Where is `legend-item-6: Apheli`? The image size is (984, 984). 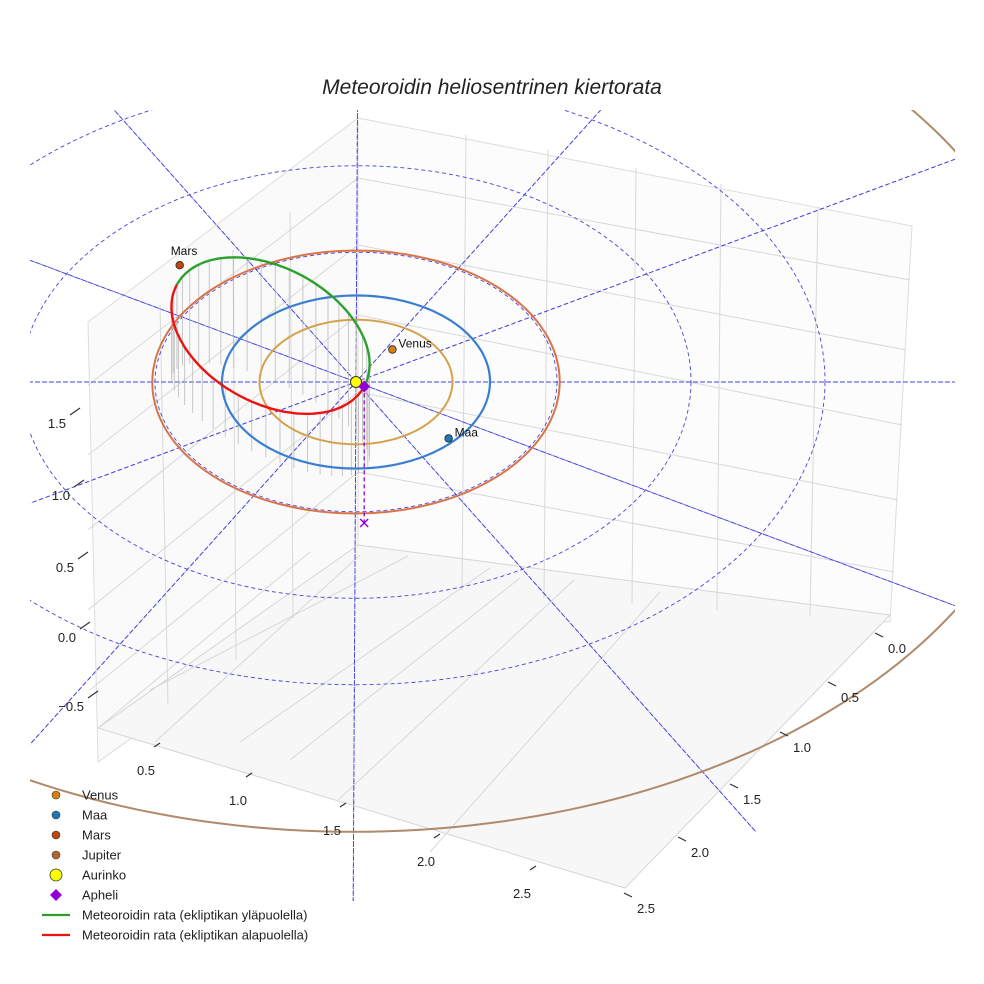 legend-item-6: Apheli is located at coordinates (84, 895).